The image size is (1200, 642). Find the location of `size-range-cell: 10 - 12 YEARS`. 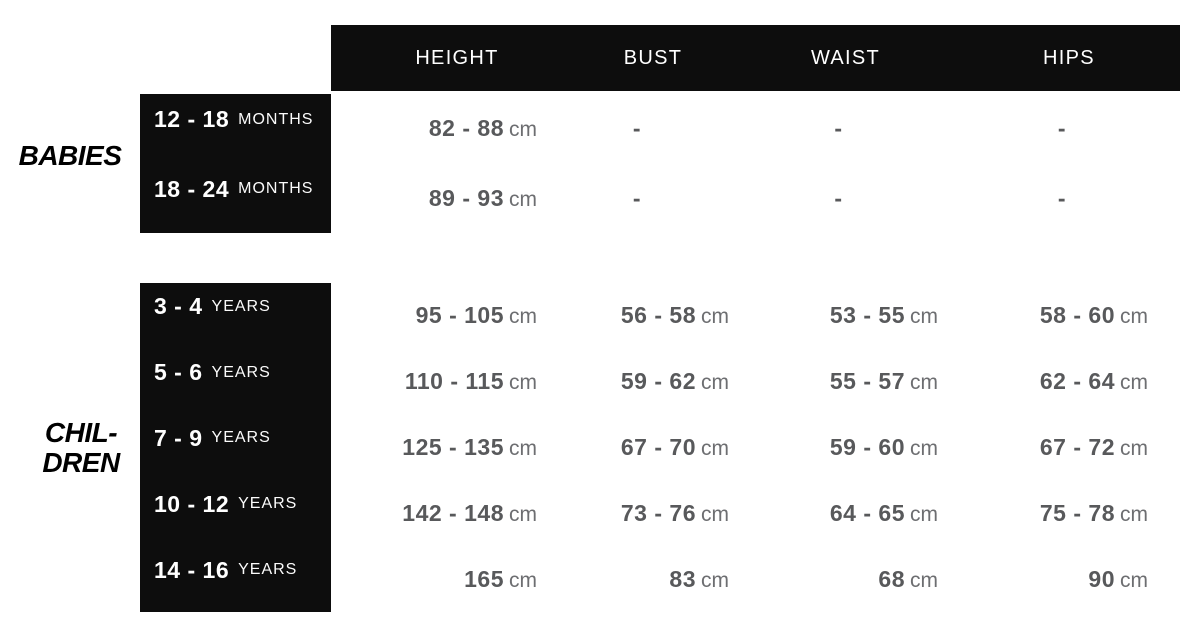

size-range-cell: 10 - 12 YEARS is located at coordinates (235, 513).